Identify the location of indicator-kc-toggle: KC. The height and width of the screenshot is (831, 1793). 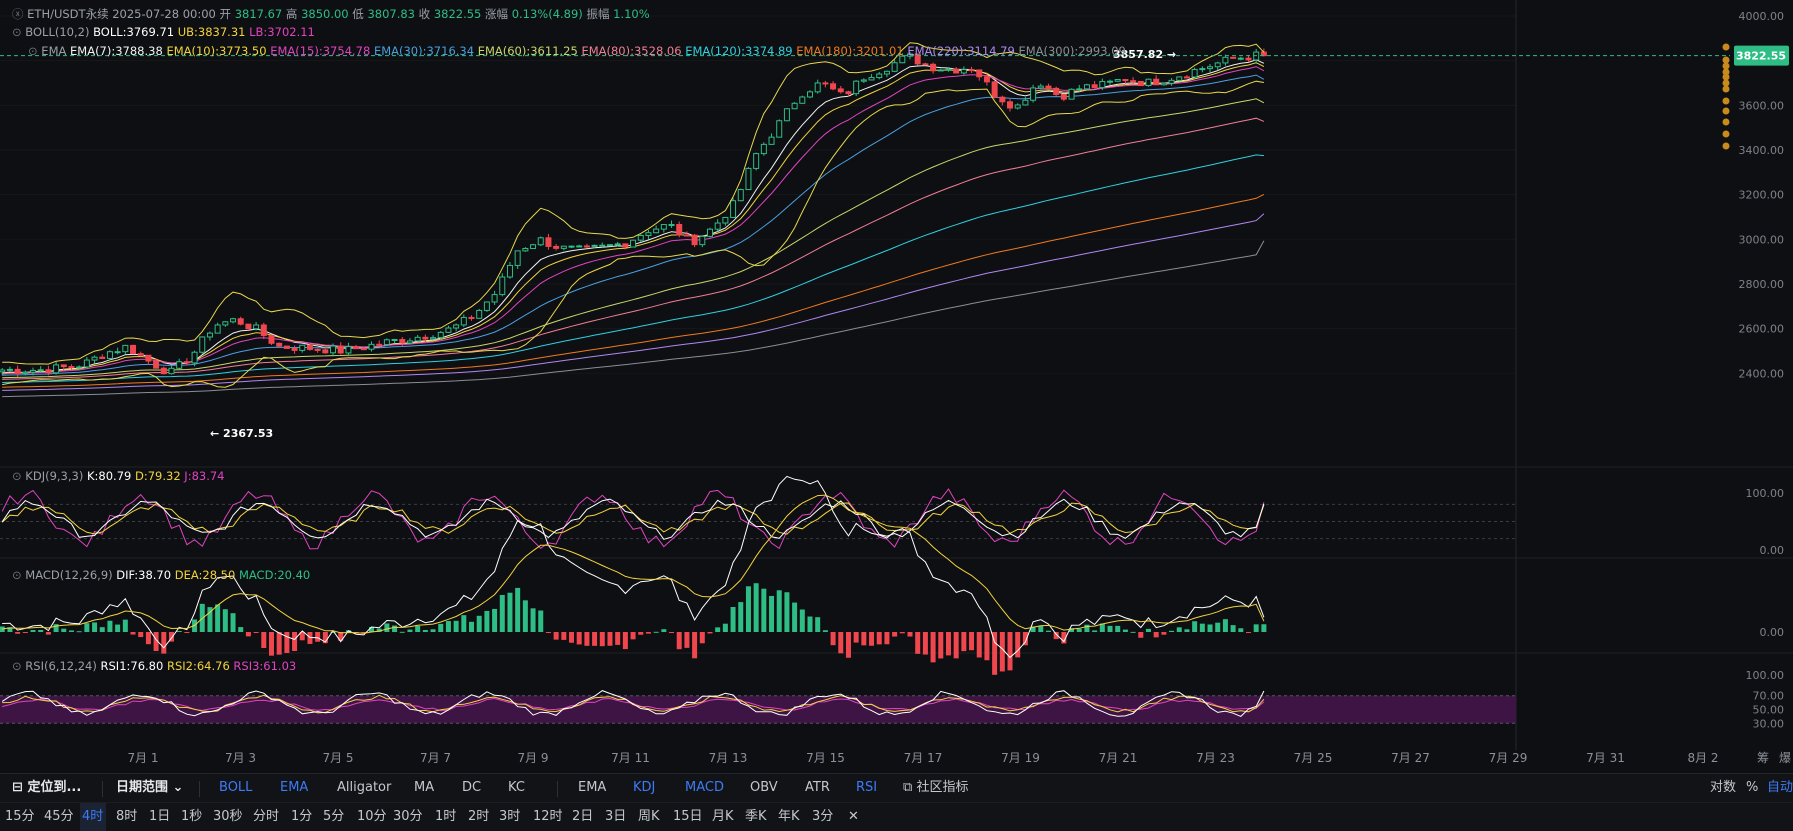
(516, 787).